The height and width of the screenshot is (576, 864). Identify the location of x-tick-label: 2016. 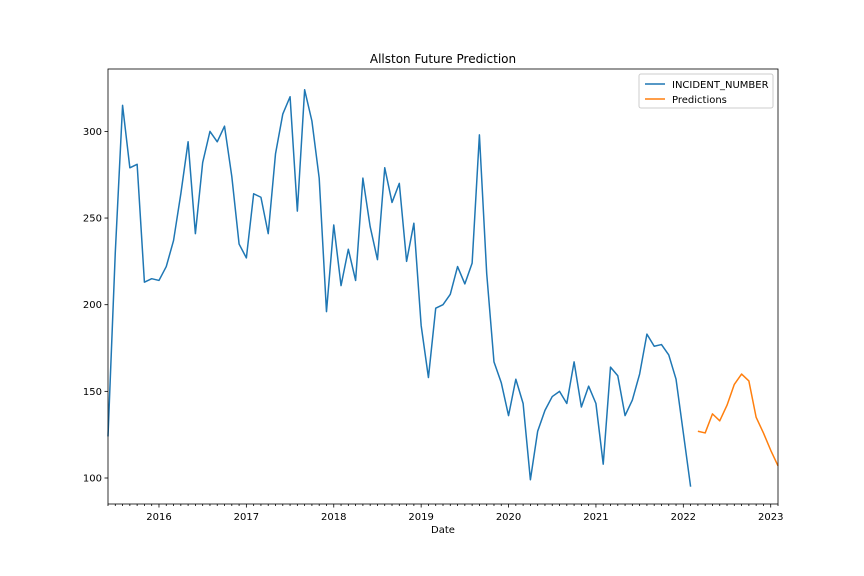
(158, 517).